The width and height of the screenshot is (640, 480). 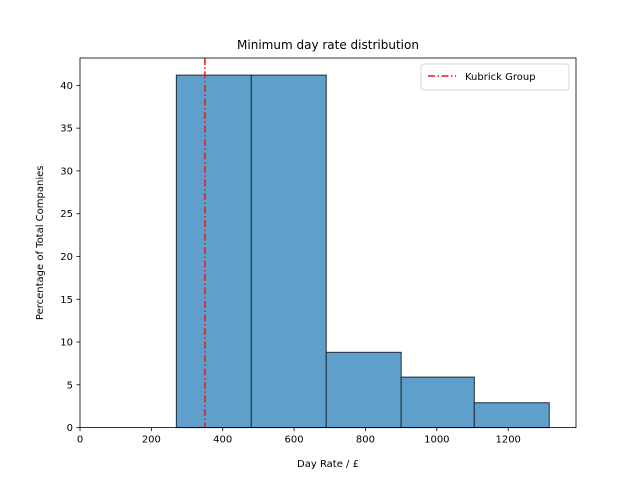 I want to click on y-tick-label: 15, so click(x=66, y=300).